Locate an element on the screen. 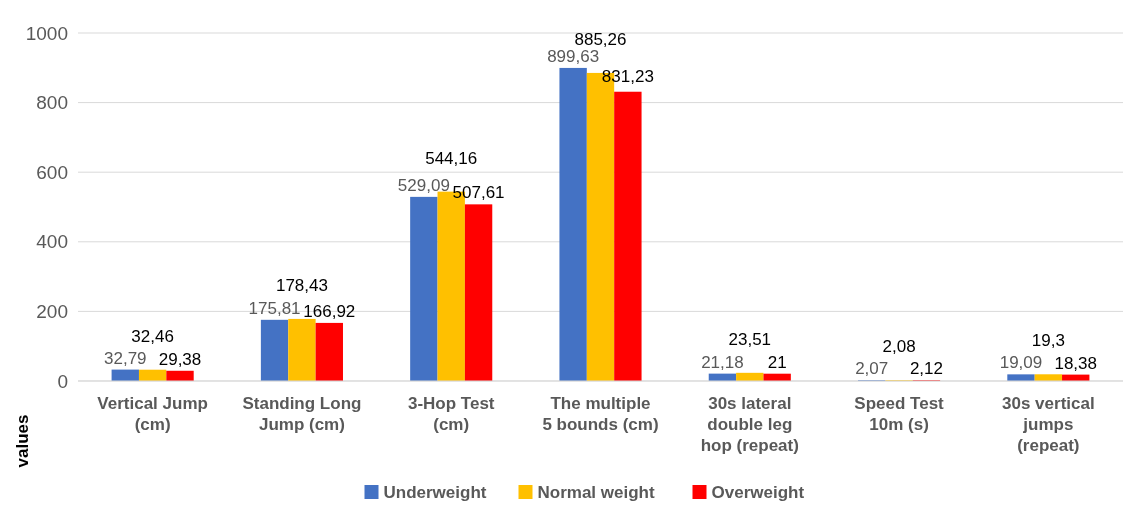 The height and width of the screenshot is (506, 1141). data-label: 32,46 is located at coordinates (152, 336).